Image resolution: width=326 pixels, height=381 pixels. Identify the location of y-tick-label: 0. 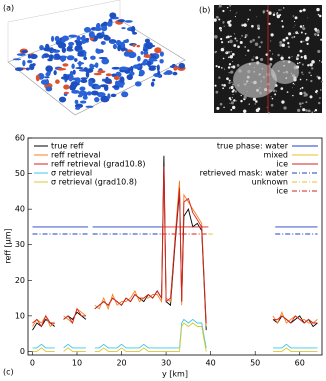
(22, 351).